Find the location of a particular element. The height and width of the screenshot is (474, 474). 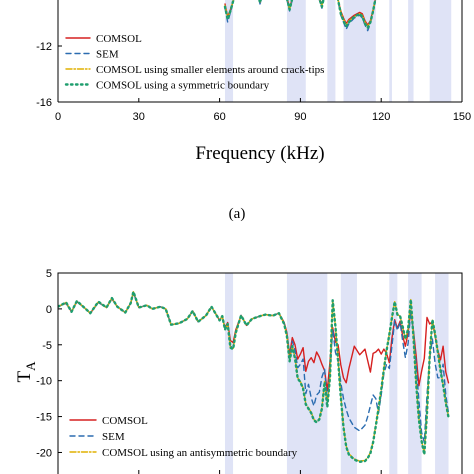

x-tick-label: 60 is located at coordinates (219, 117).